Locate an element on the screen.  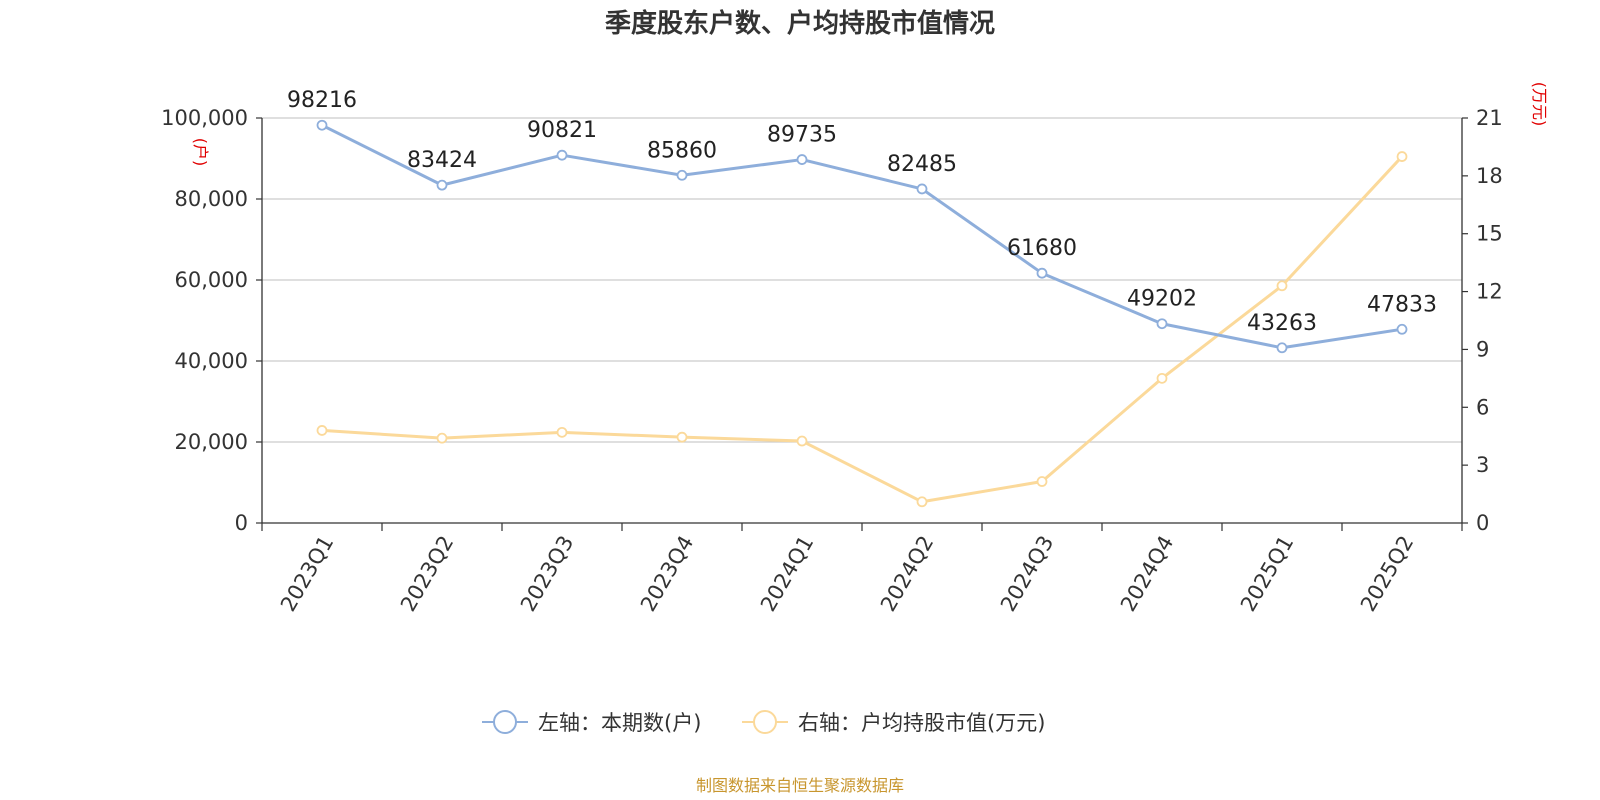
data-label: 85860 is located at coordinates (682, 150).